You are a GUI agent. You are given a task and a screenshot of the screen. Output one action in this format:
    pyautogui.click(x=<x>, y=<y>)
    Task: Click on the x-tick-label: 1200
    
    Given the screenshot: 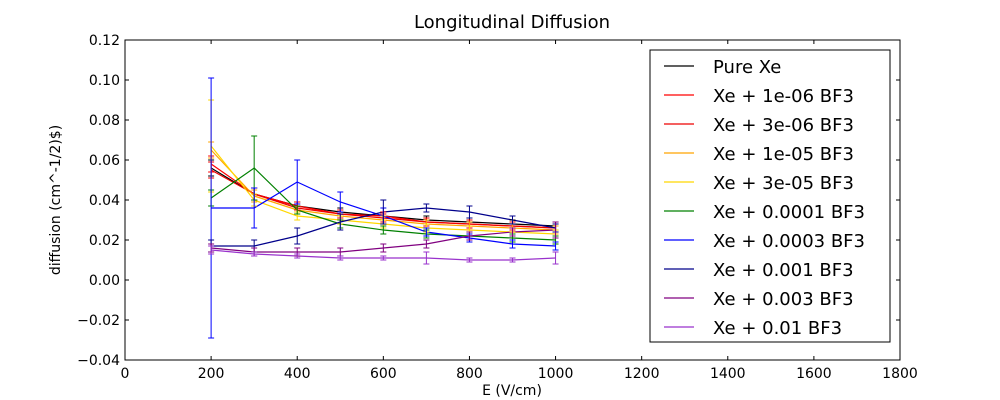 What is the action you would take?
    pyautogui.click(x=642, y=374)
    